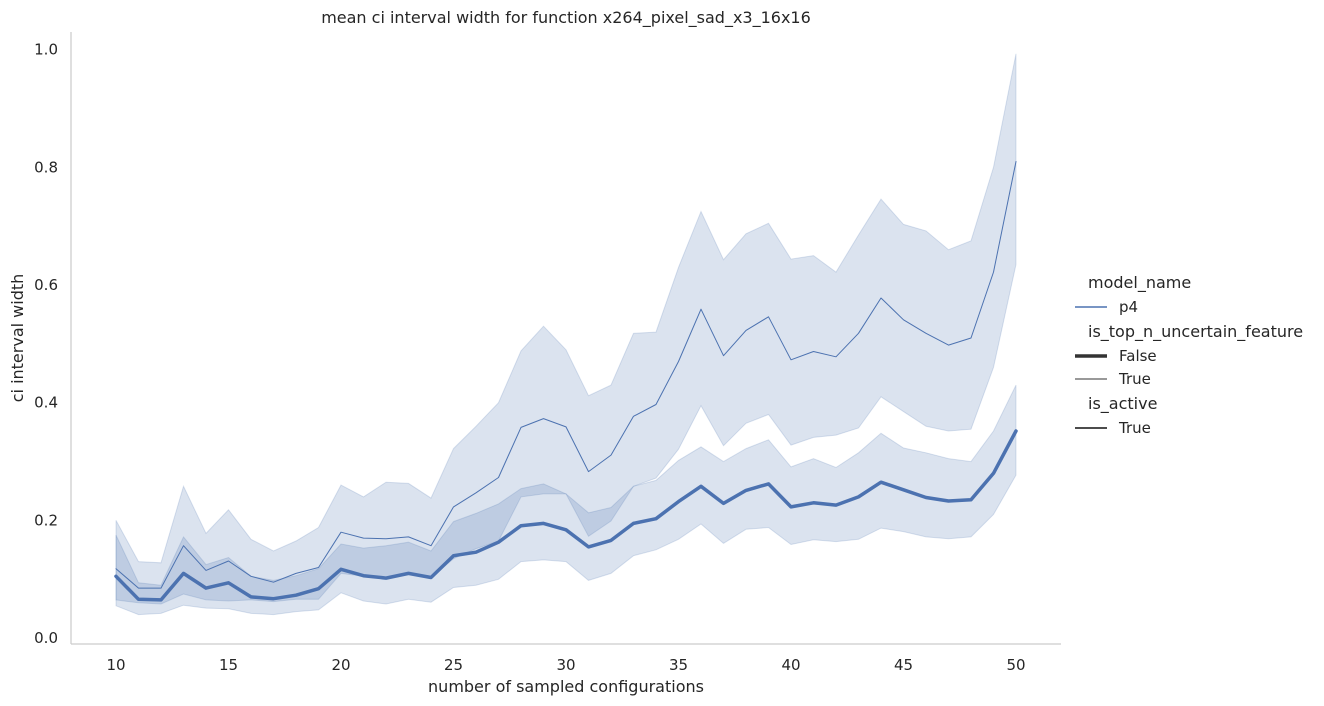 The width and height of the screenshot is (1324, 706). I want to click on x-tick-labels: 10 15 20 25 30 35 40 45 50, so click(565, 665).